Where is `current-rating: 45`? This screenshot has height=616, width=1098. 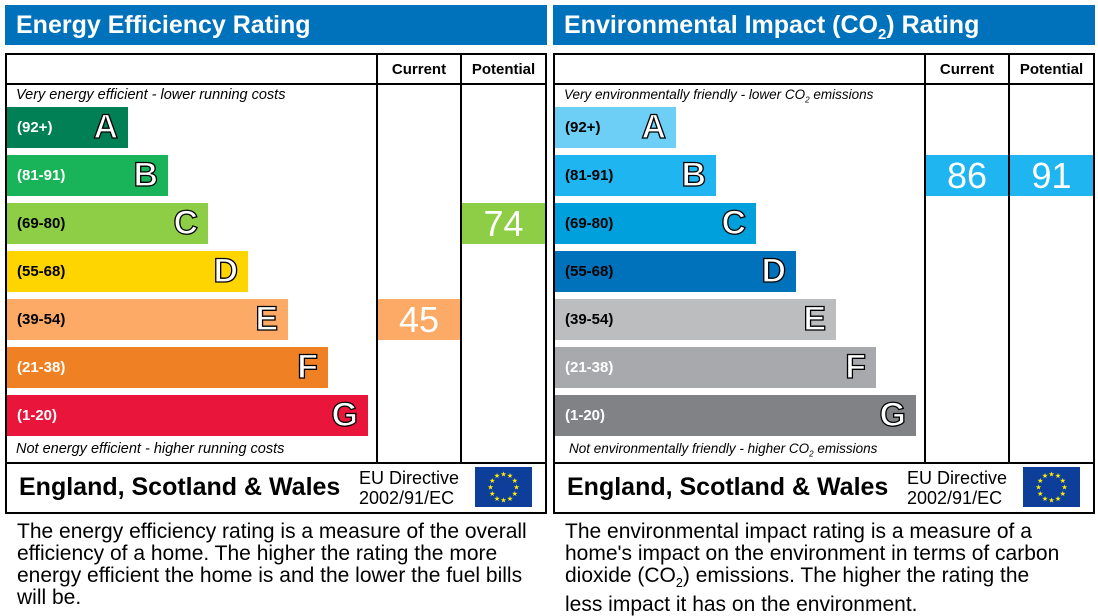
current-rating: 45 is located at coordinates (419, 319).